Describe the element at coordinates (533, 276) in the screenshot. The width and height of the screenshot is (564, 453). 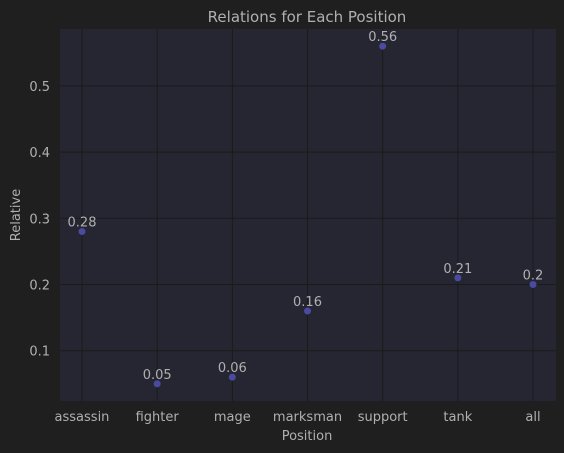
I see `data-label: 0.2` at that location.